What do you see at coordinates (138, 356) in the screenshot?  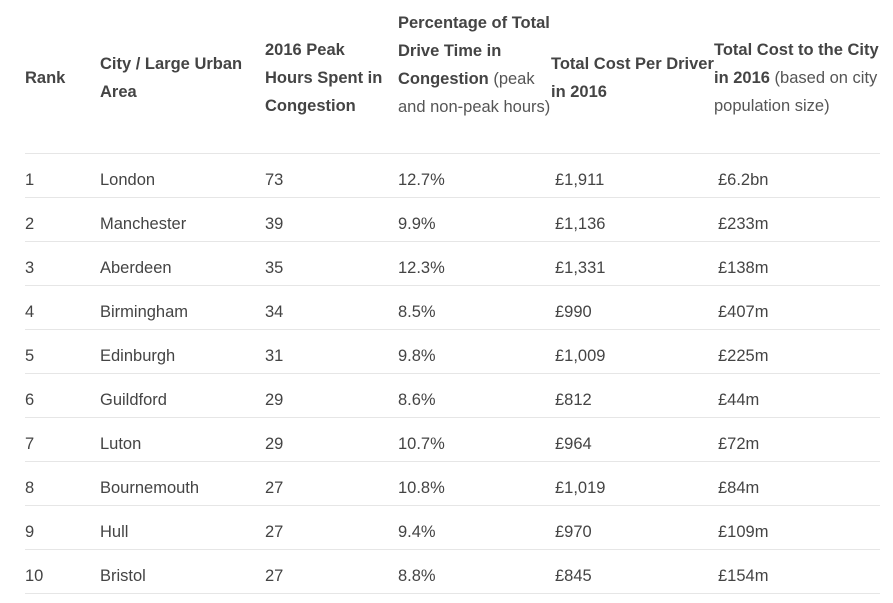 I see `cell-city: Edinburgh` at bounding box center [138, 356].